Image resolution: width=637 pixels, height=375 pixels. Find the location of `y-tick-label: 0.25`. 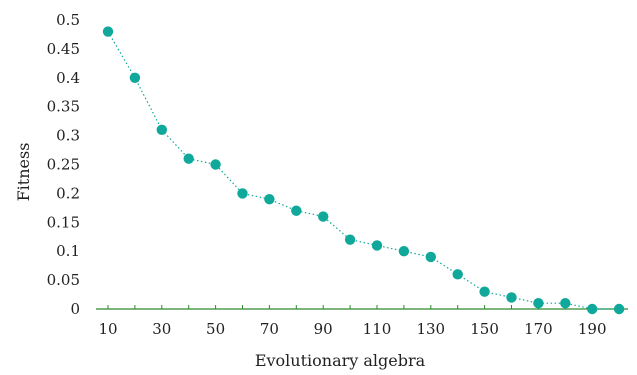

y-tick-label: 0.25 is located at coordinates (63, 165).